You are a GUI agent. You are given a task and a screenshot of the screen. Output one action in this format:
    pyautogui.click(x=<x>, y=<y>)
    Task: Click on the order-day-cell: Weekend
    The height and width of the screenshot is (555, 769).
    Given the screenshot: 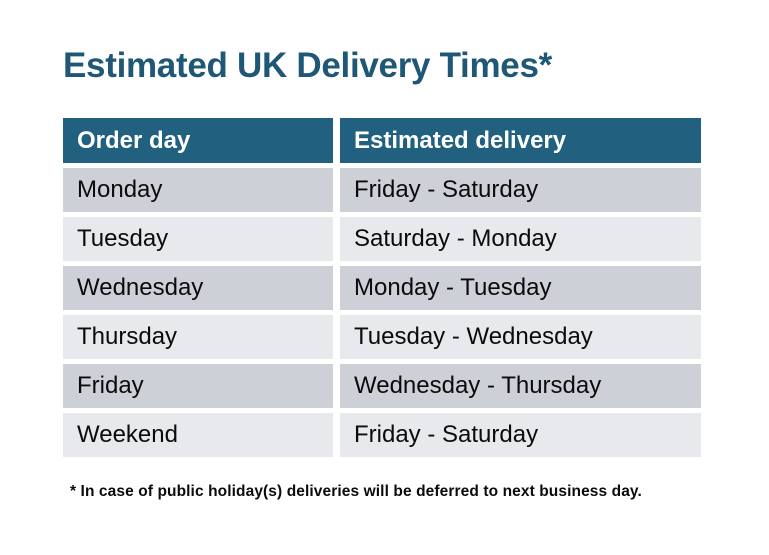 What is the action you would take?
    pyautogui.click(x=198, y=435)
    